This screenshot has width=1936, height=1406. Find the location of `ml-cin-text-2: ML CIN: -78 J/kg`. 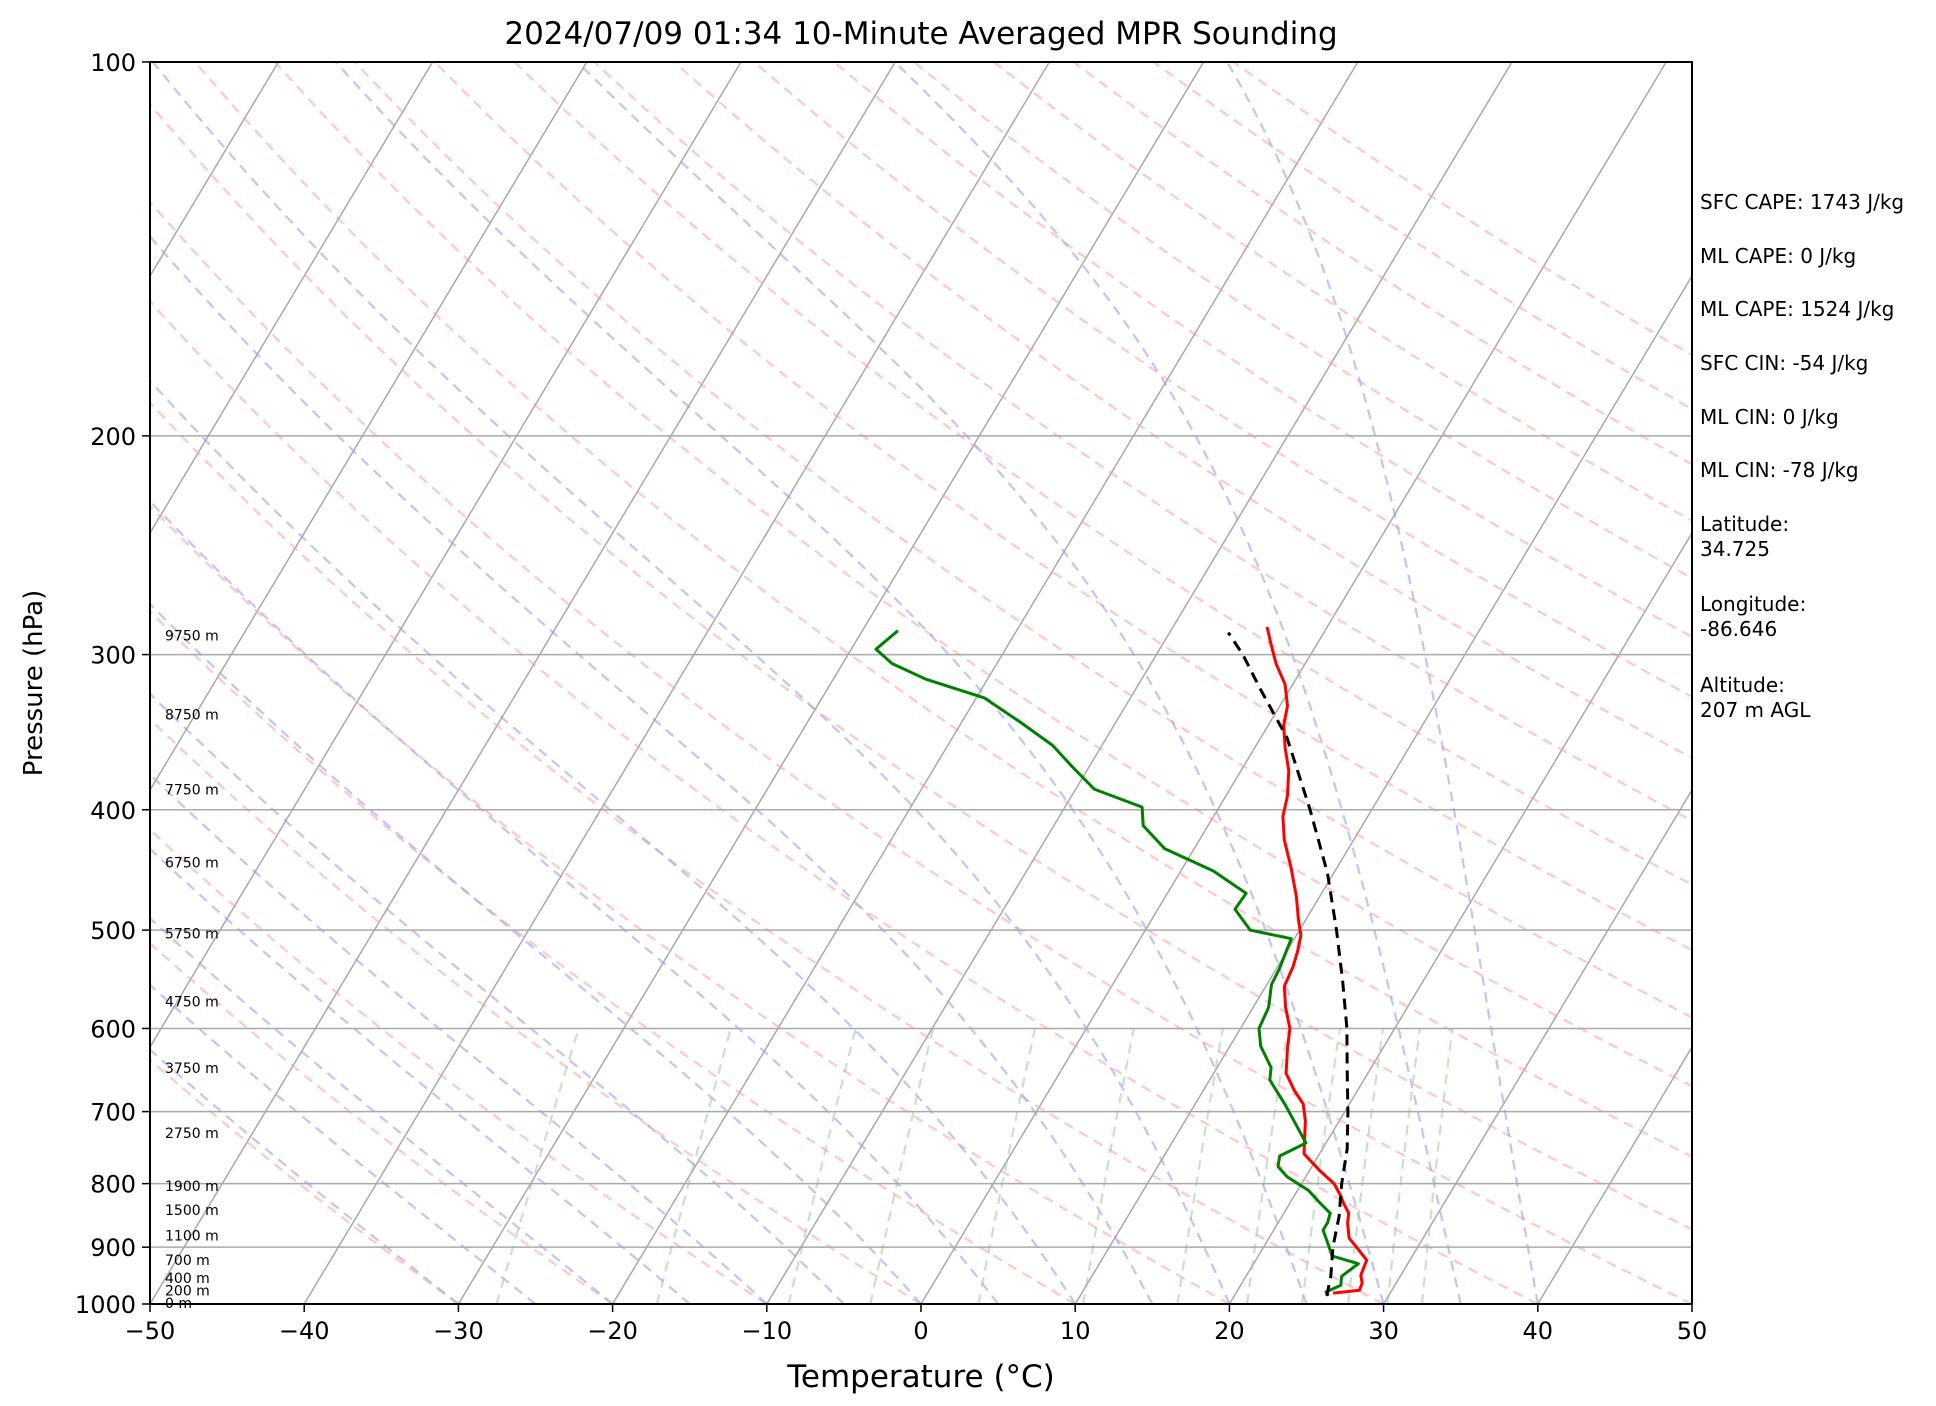

ml-cin-text-2: ML CIN: -78 J/kg is located at coordinates (1779, 470).